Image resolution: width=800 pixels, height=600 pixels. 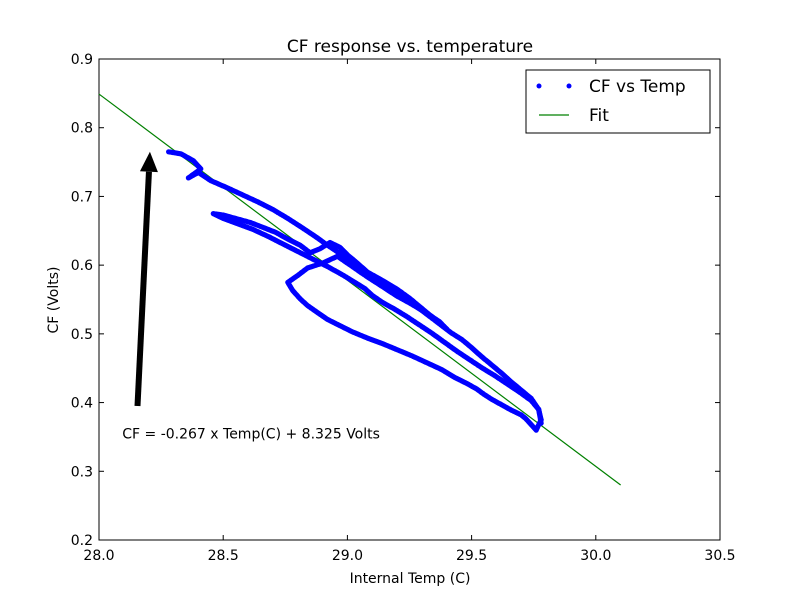 I want to click on x-tick-label: 28.0, so click(x=98, y=556).